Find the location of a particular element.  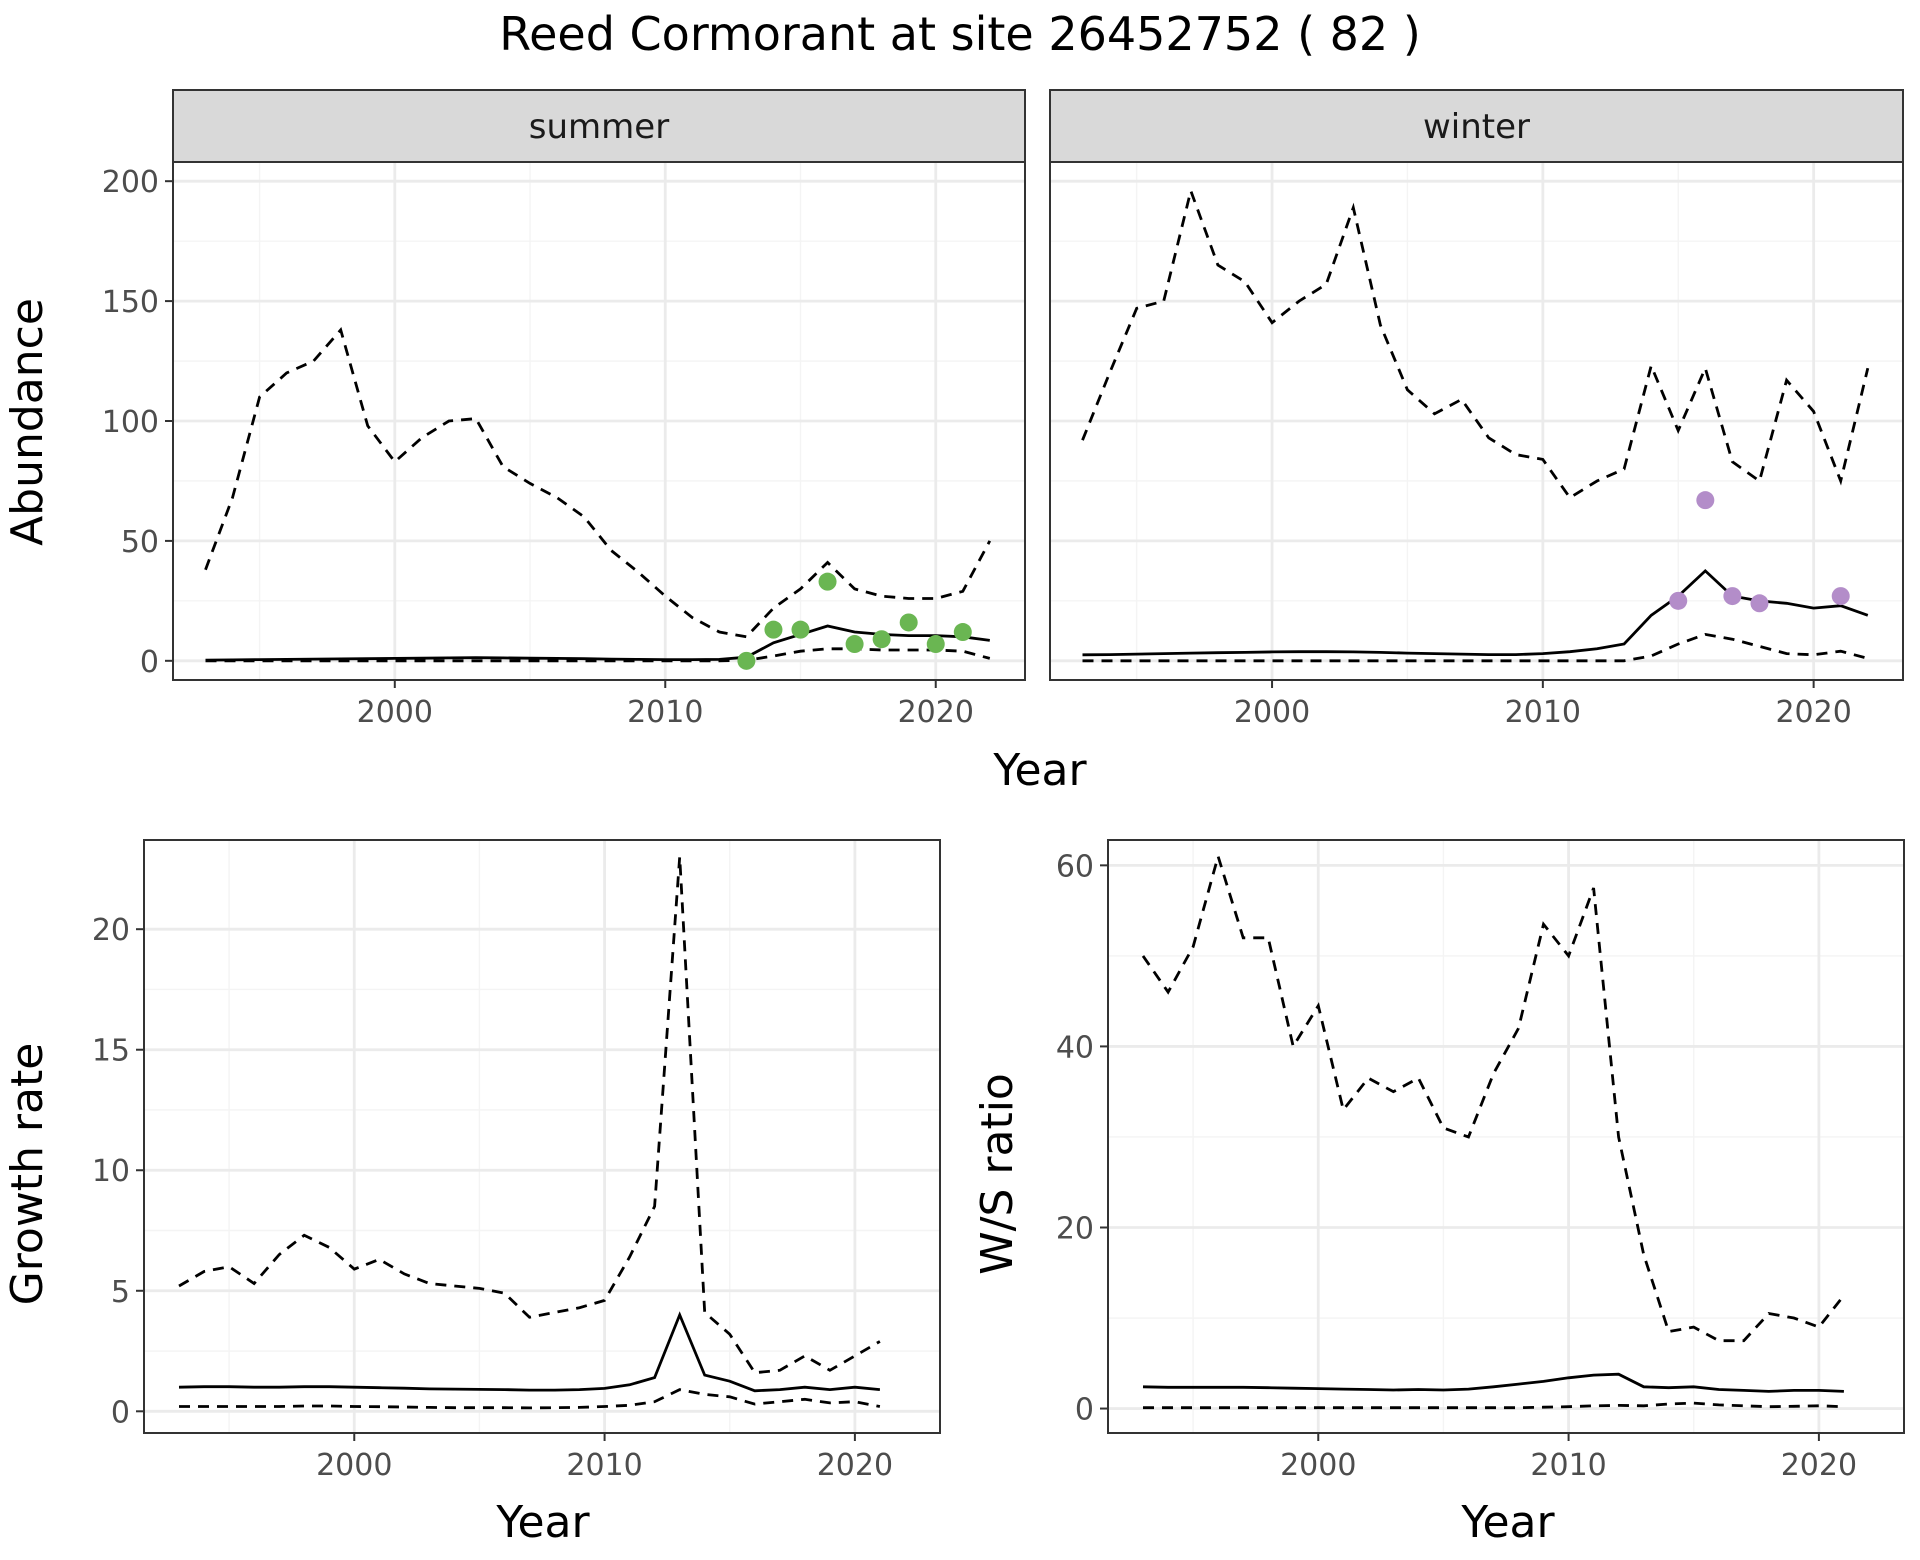

ratio-x-axis-title: Year is located at coordinates (1507, 1522).